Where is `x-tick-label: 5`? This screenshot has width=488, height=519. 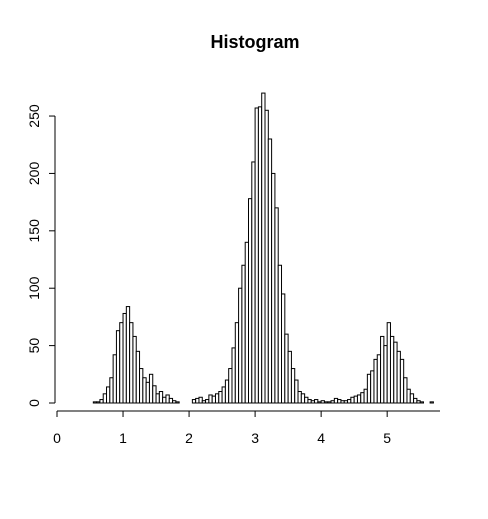
x-tick-label: 5 is located at coordinates (387, 438).